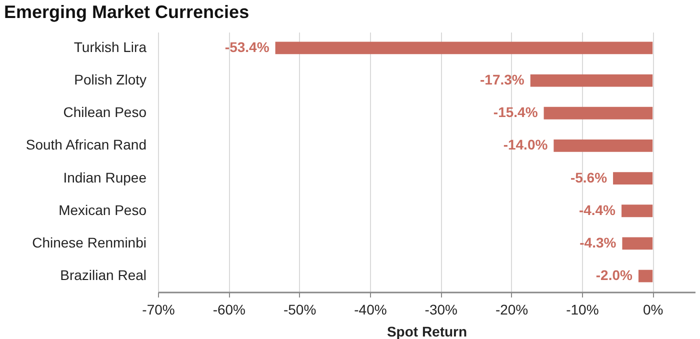 The width and height of the screenshot is (700, 339). Describe the element at coordinates (515, 112) in the screenshot. I see `data-label: -15.4%` at that location.